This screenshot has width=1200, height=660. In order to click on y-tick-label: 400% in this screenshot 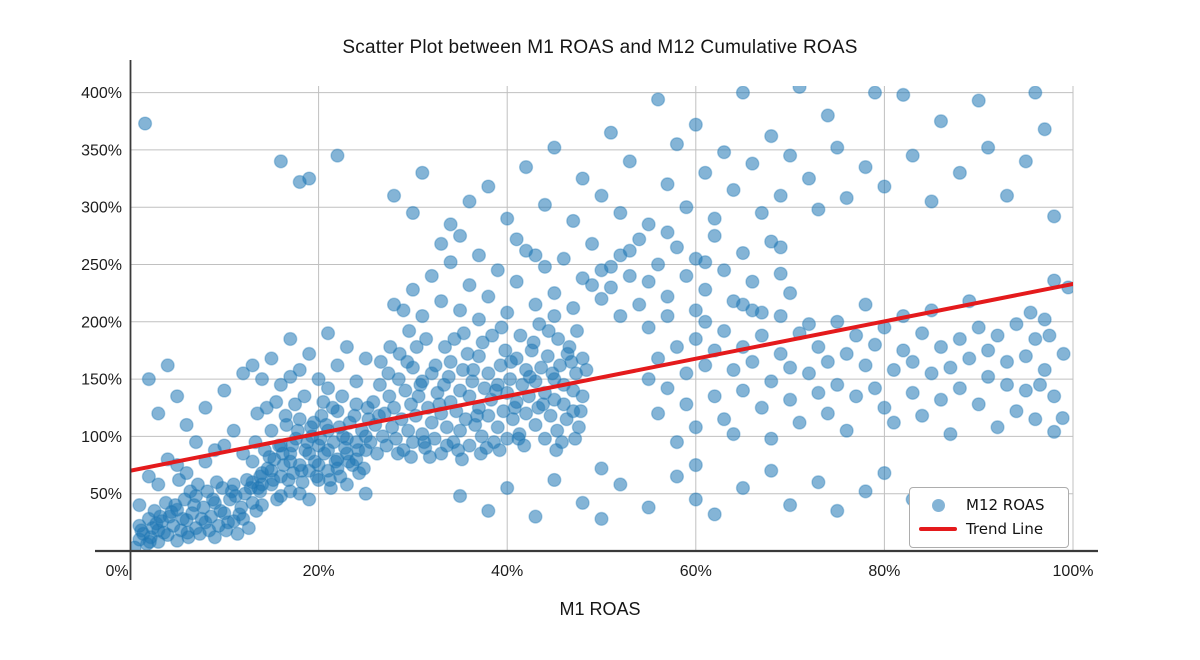, I will do `click(101, 93)`.